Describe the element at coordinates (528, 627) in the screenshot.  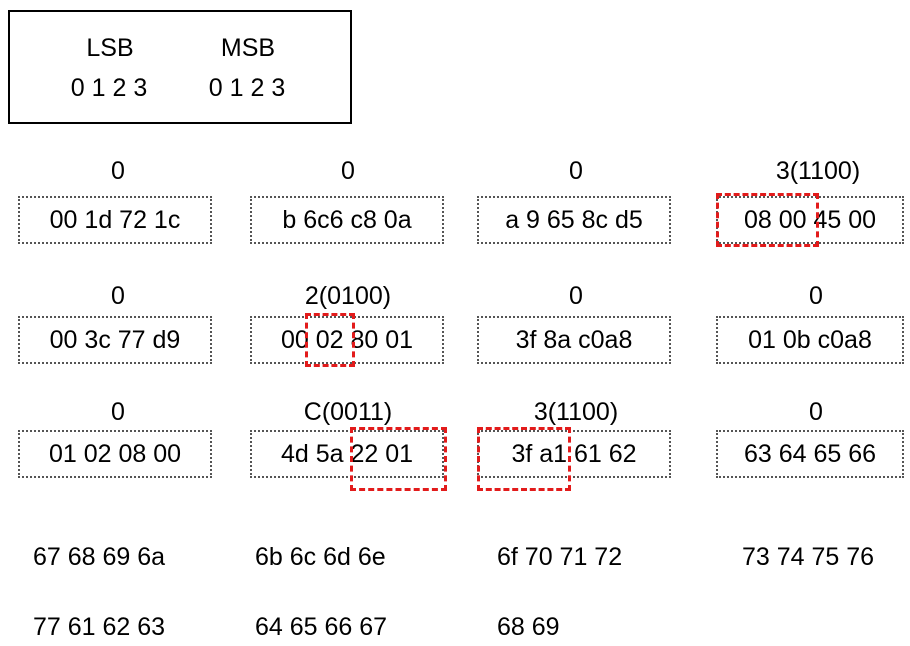
I see `hex-word-text: 68 69` at that location.